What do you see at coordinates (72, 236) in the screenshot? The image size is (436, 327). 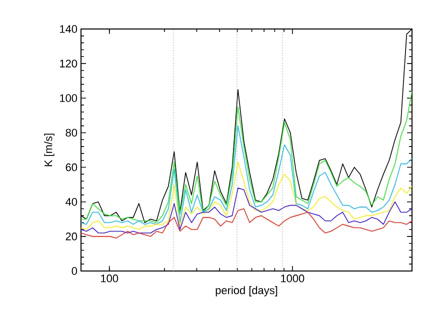 I see `y-tick-label: 20` at bounding box center [72, 236].